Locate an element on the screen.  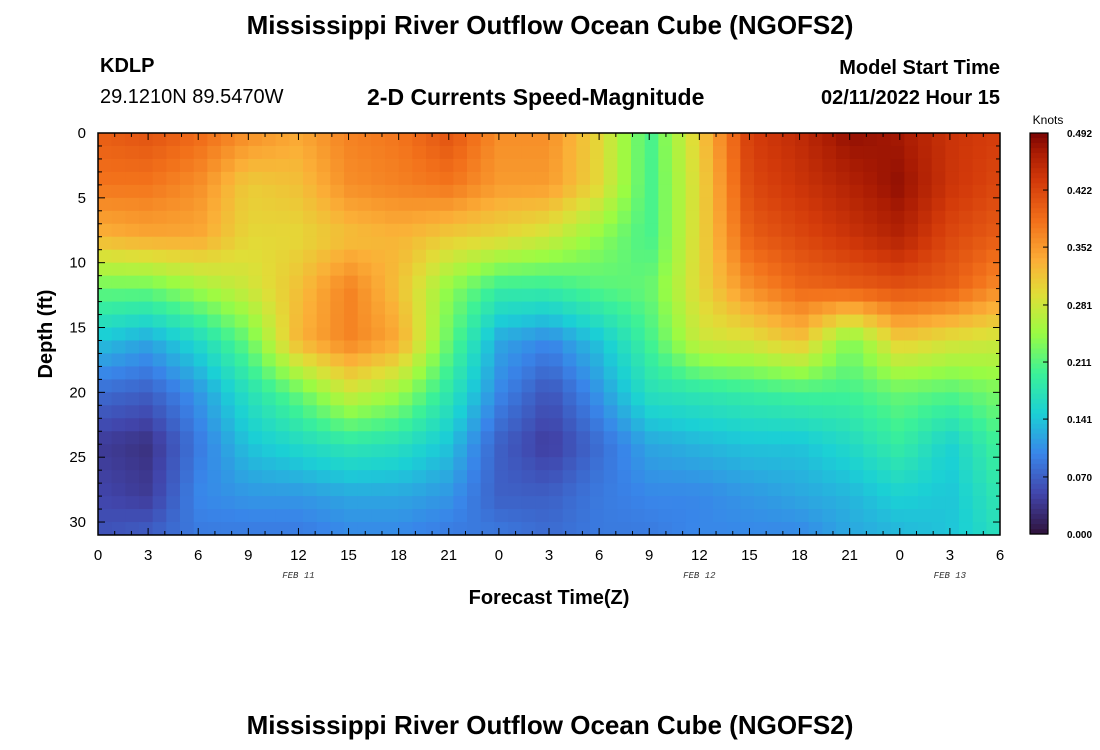
x-axis-label: Forecast Time(Z) is located at coordinates (549, 598).